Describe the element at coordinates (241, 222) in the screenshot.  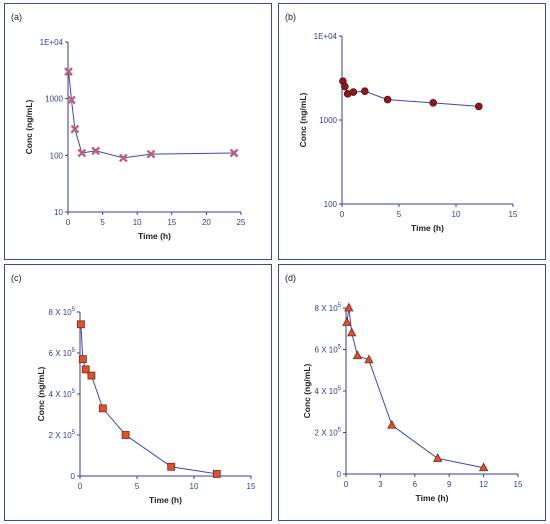
I see `x-tick-label: 25` at that location.